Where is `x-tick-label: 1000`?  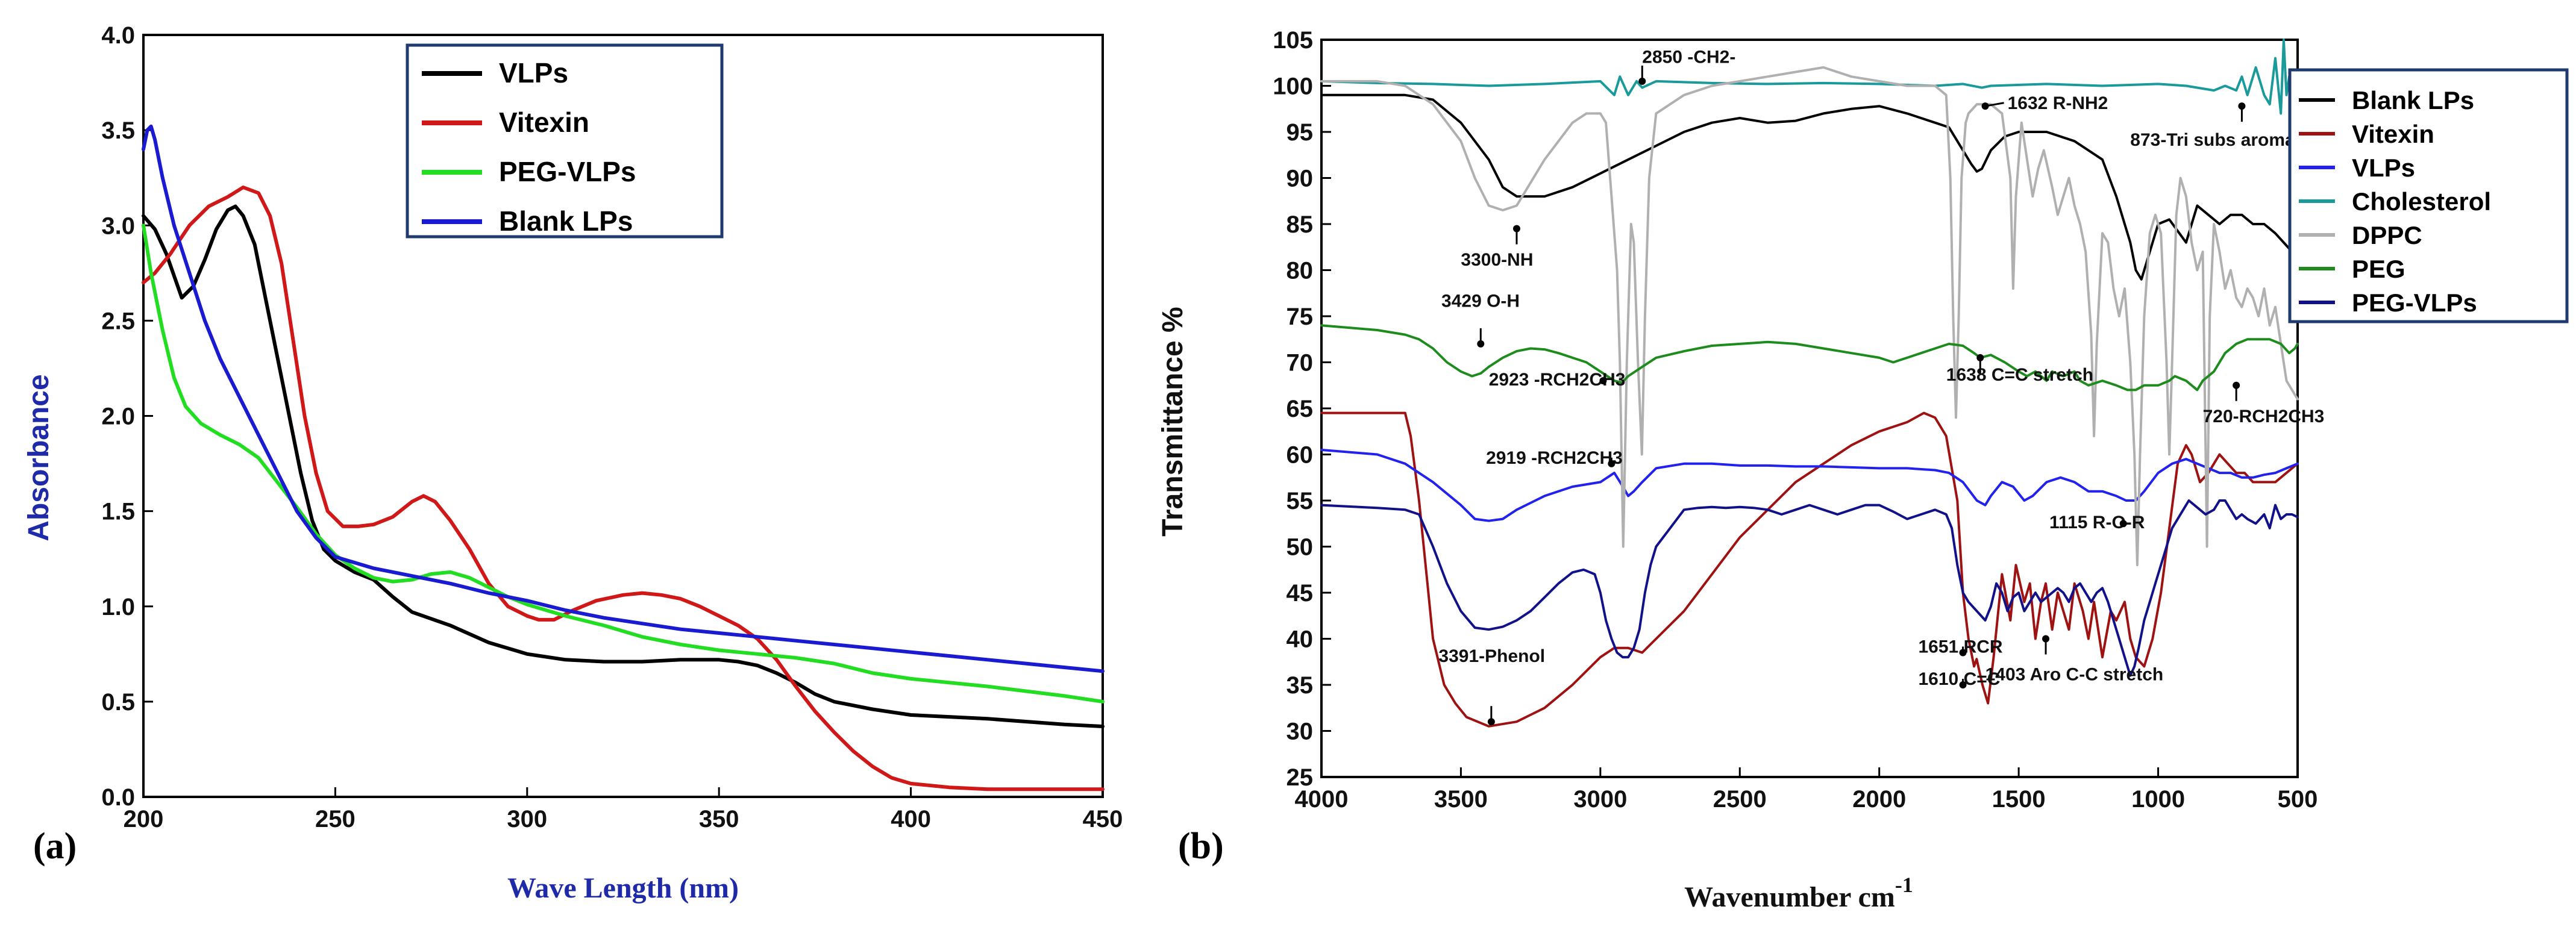
x-tick-label: 1000 is located at coordinates (2158, 799).